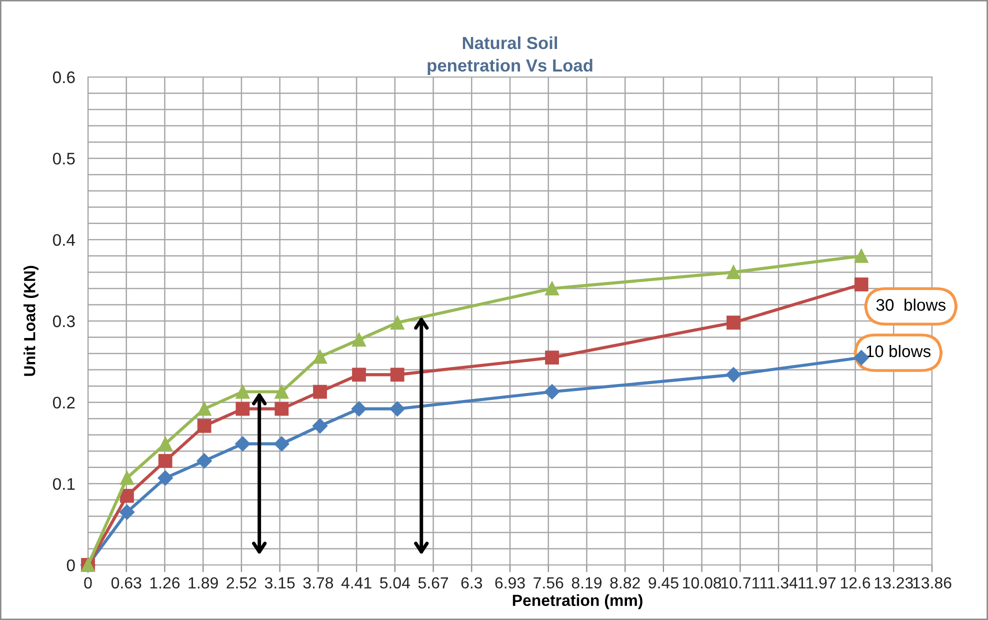 The height and width of the screenshot is (620, 988). What do you see at coordinates (625, 583) in the screenshot?
I see `x-tick-label: 8.82` at bounding box center [625, 583].